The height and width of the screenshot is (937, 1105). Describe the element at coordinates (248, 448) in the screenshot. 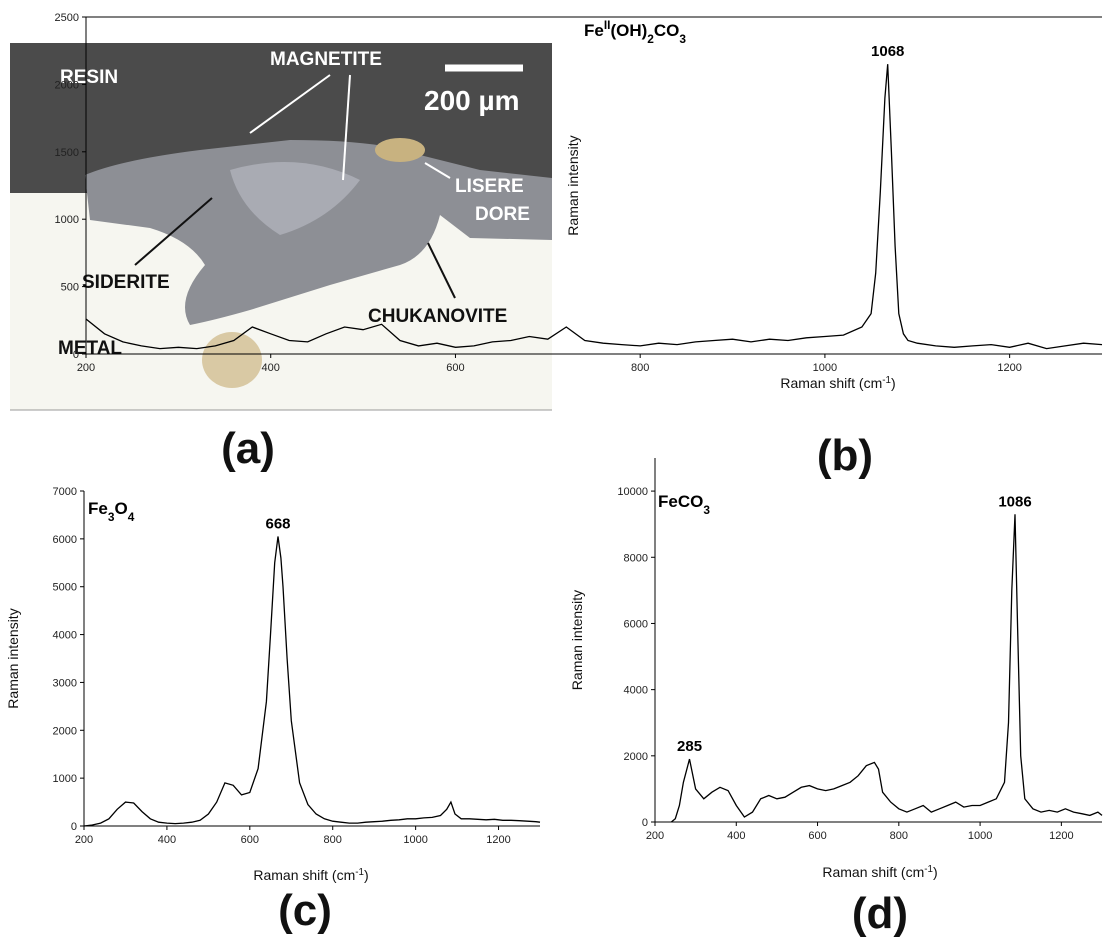

I see `panel-label: (a)` at that location.